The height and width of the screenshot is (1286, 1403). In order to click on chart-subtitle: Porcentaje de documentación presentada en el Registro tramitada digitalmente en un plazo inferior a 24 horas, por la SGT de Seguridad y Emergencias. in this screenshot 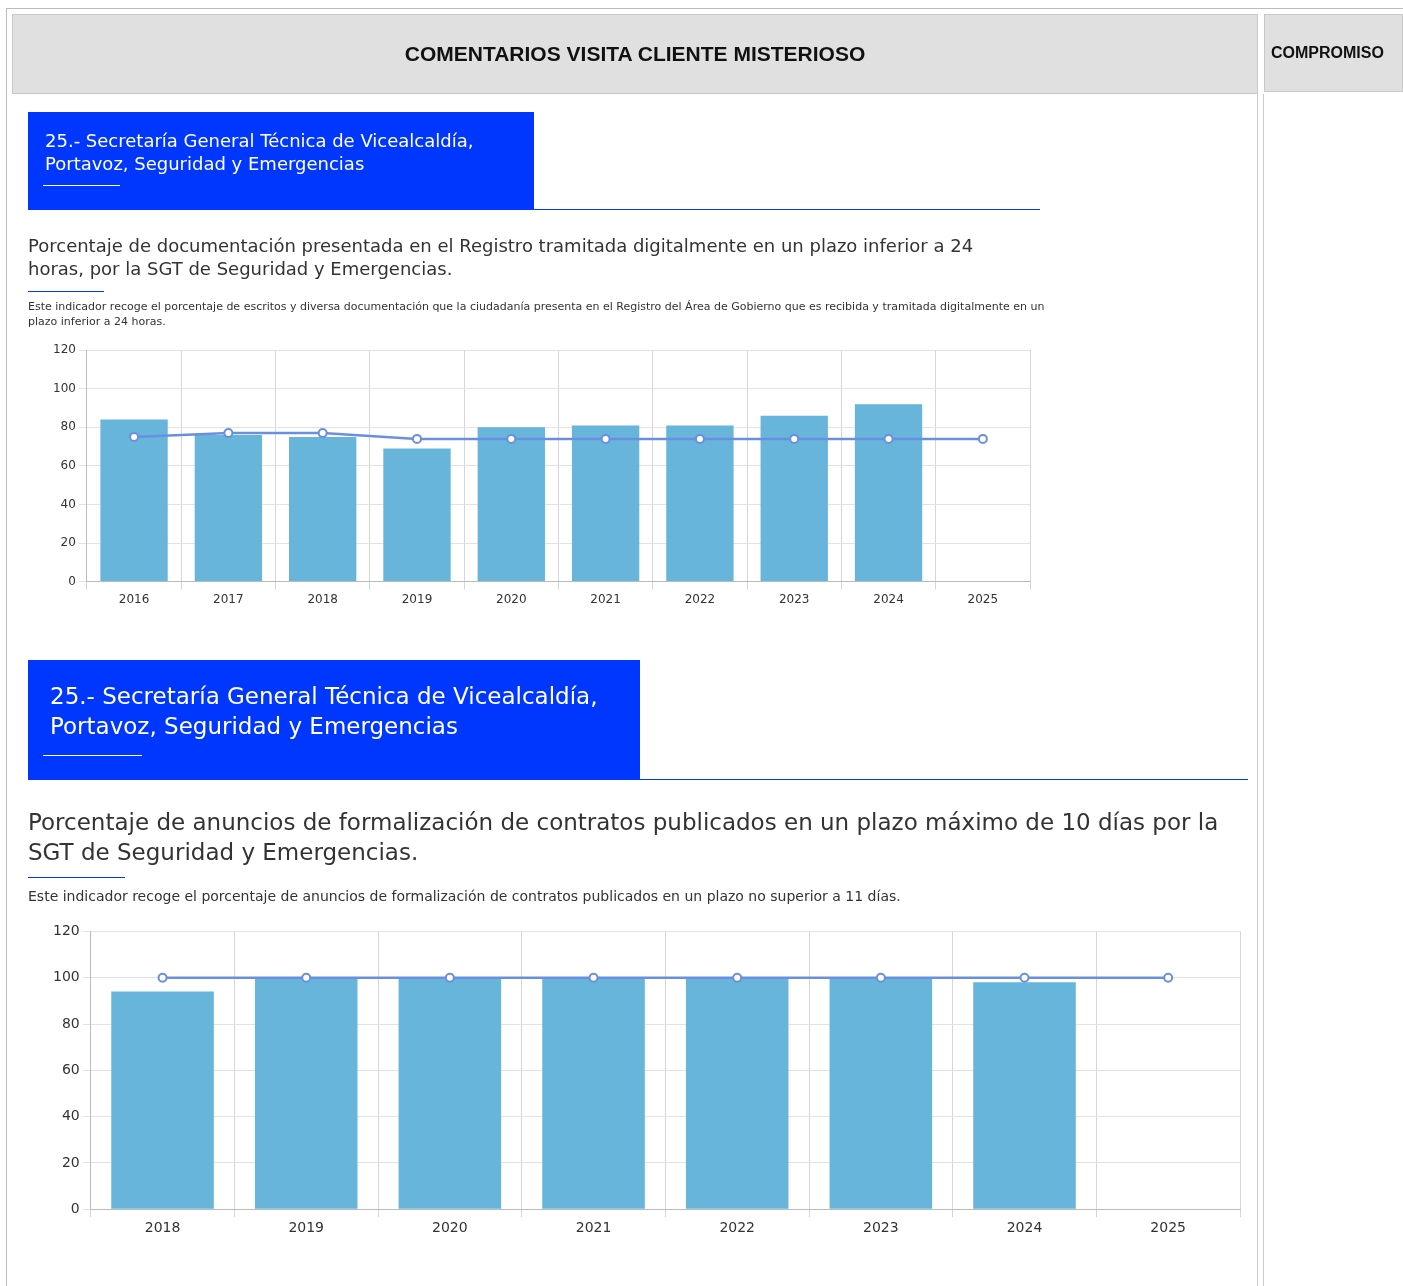, I will do `click(501, 257)`.